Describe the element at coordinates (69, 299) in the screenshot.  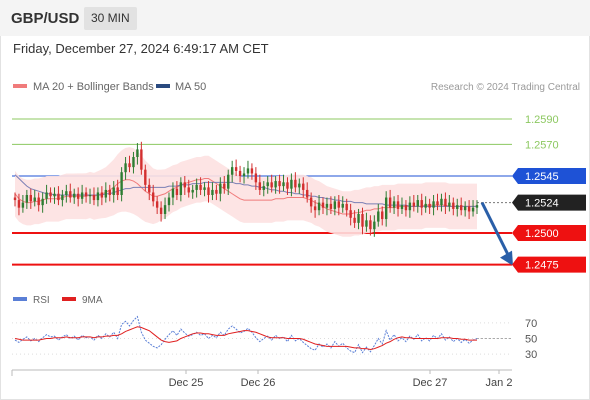
I see `ma9-legend-swatch` at that location.